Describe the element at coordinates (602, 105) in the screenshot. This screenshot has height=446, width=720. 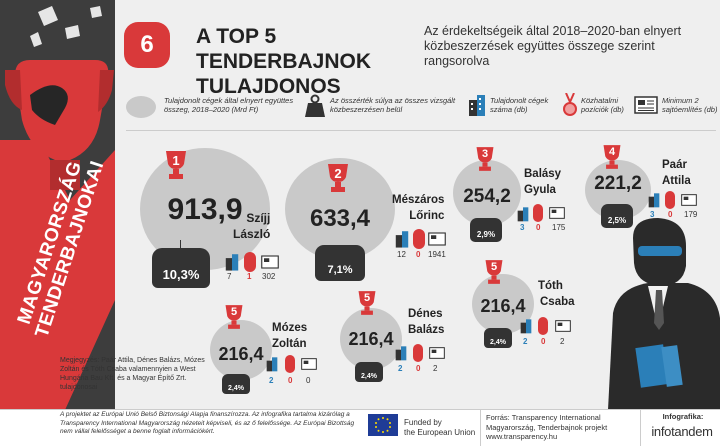
I see `legend-positions: Közhatalmi pozíciók (db)` at that location.